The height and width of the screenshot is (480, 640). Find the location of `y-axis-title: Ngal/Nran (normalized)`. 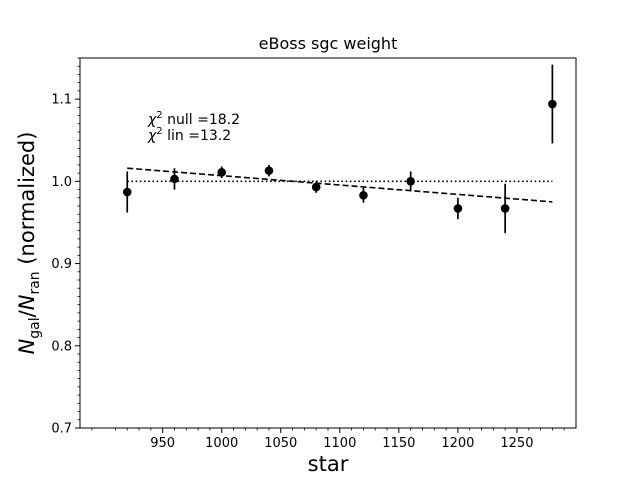

y-axis-title: Ngal/Nran (normalized) is located at coordinates (29, 243).